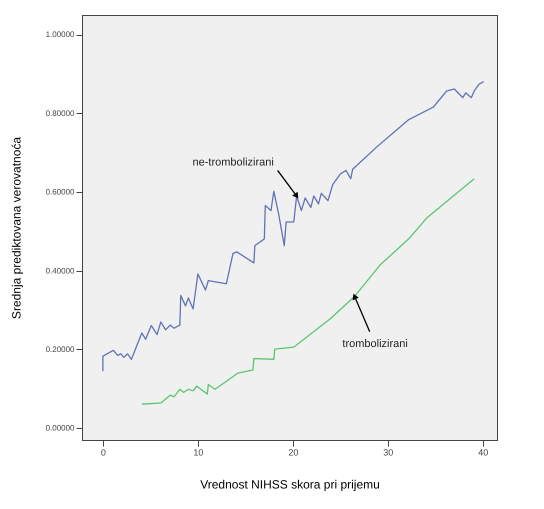 This screenshot has width=544, height=509. Describe the element at coordinates (233, 162) in the screenshot. I see `annotation: ne-trombolizirani` at that location.